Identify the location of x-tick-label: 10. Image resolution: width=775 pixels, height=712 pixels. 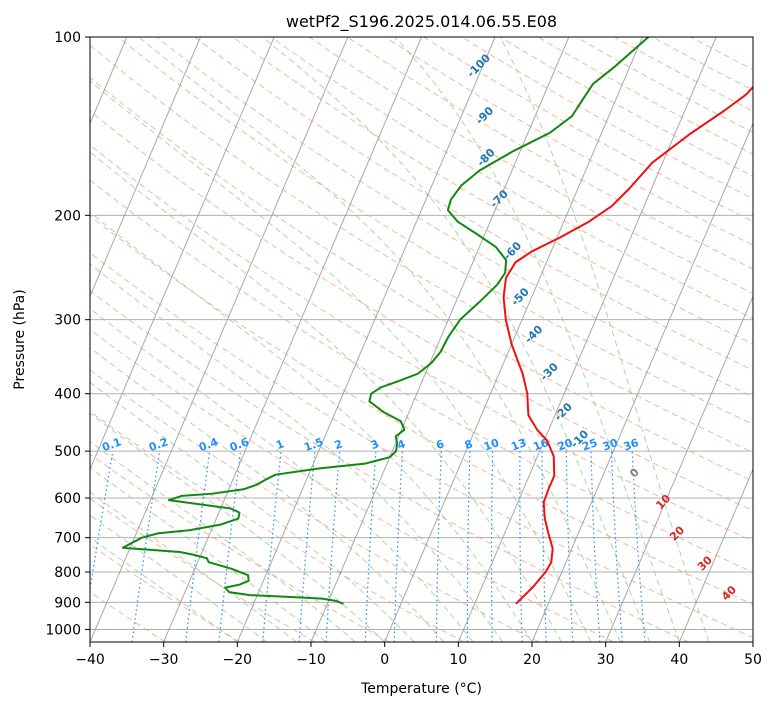
(458, 660).